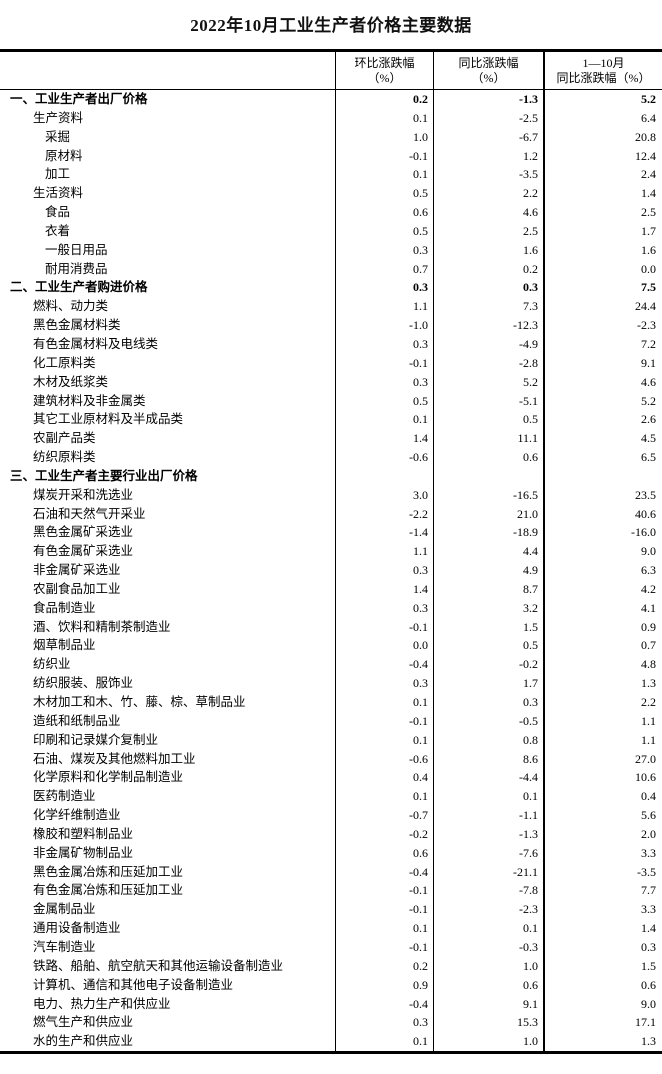 Image resolution: width=662 pixels, height=1074 pixels. What do you see at coordinates (488, 476) in the screenshot?
I see `cell-yoy` at bounding box center [488, 476].